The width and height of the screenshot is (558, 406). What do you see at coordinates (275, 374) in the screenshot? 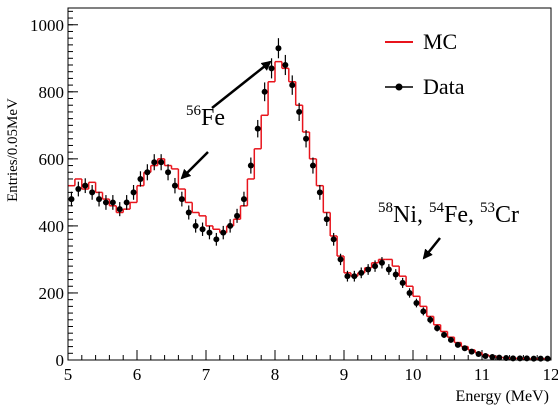
I see `x-tick-label: 8` at bounding box center [275, 374].